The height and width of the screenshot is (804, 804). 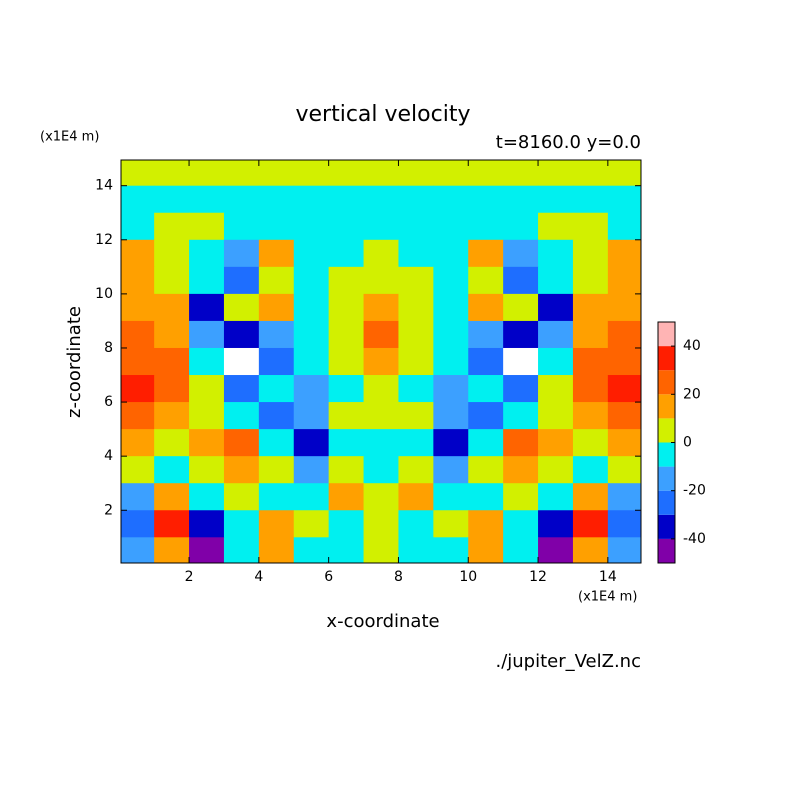 What do you see at coordinates (468, 577) in the screenshot?
I see `x-tick-label: 10` at bounding box center [468, 577].